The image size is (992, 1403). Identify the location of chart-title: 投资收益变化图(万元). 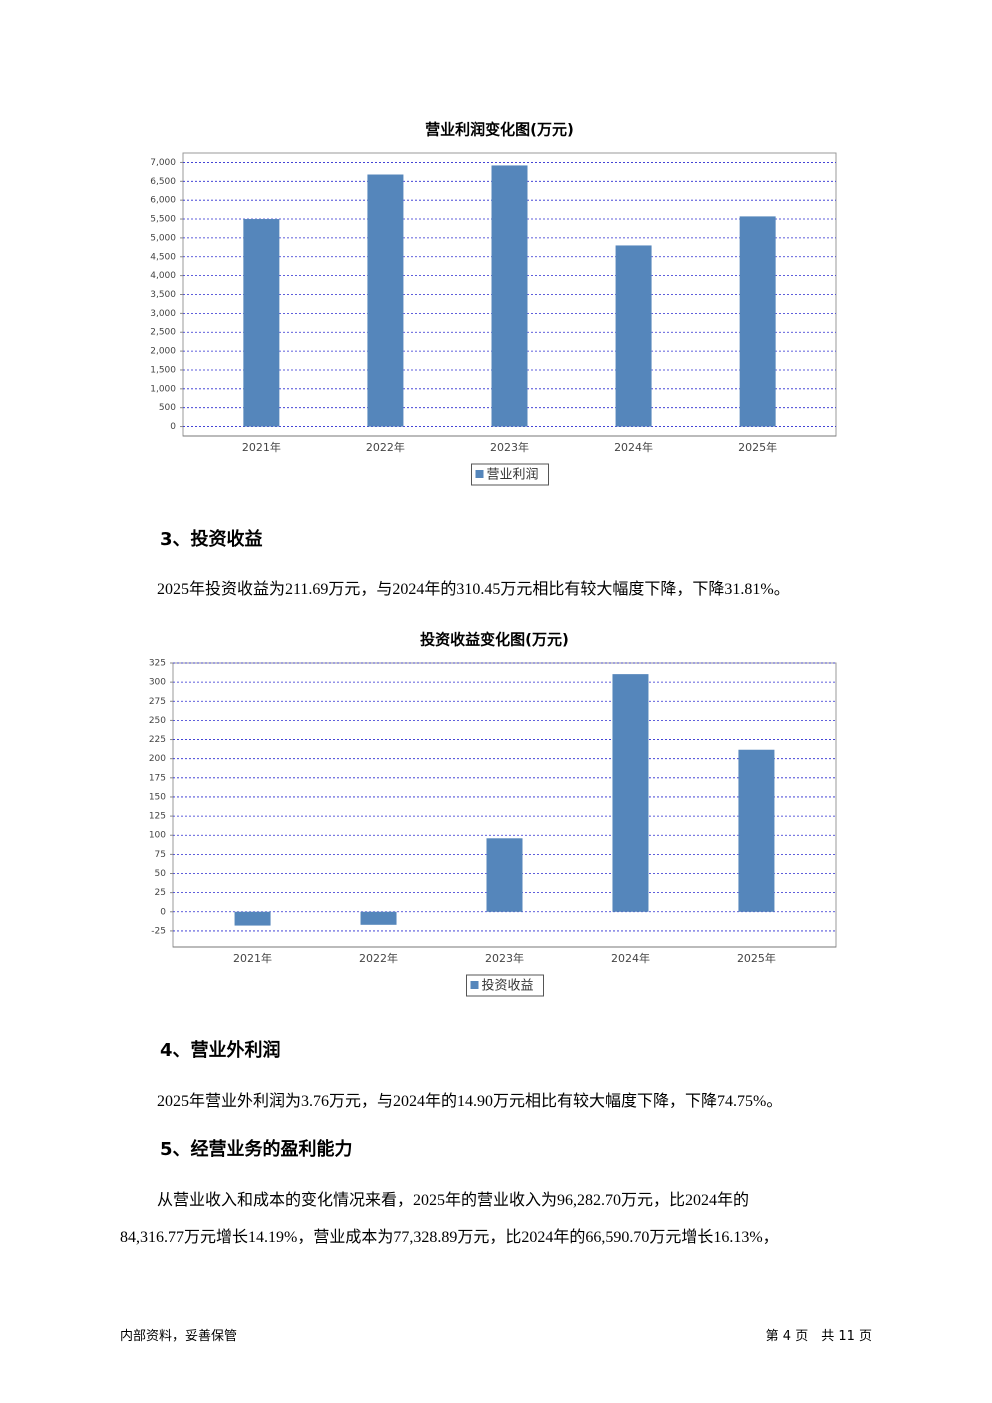
(494, 640).